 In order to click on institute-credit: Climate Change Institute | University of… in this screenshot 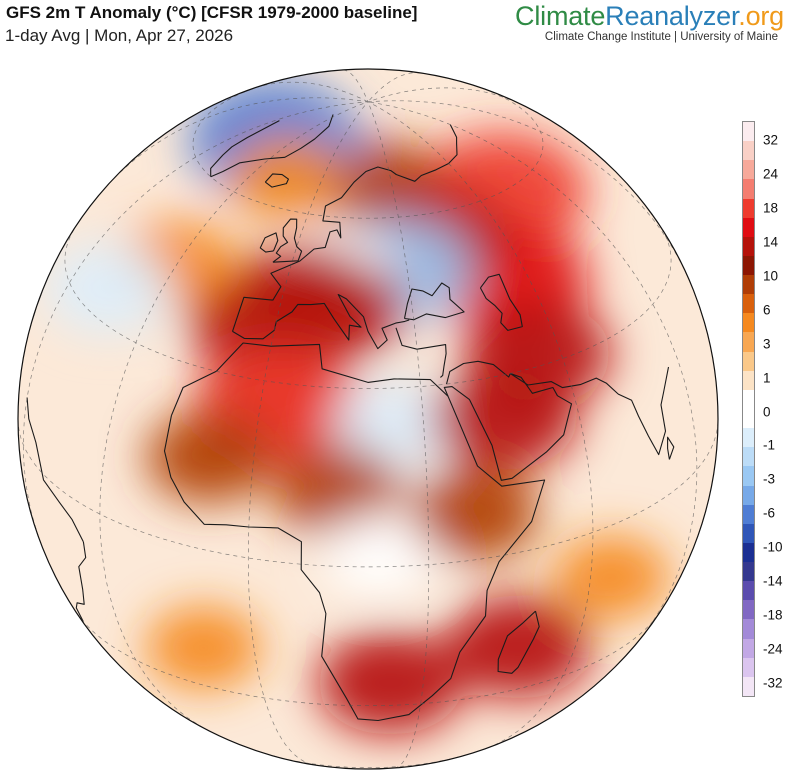, I will do `click(661, 37)`.